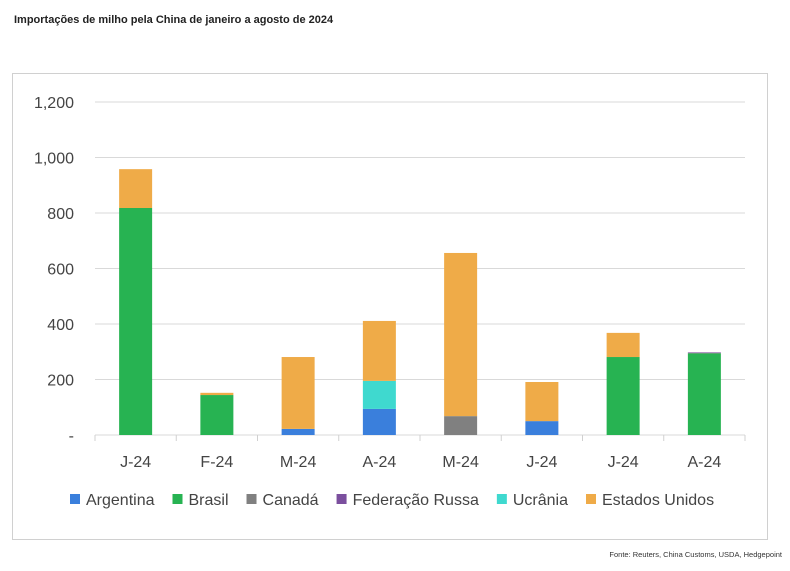  Describe the element at coordinates (291, 500) in the screenshot. I see `legend-label: Canadá` at that location.